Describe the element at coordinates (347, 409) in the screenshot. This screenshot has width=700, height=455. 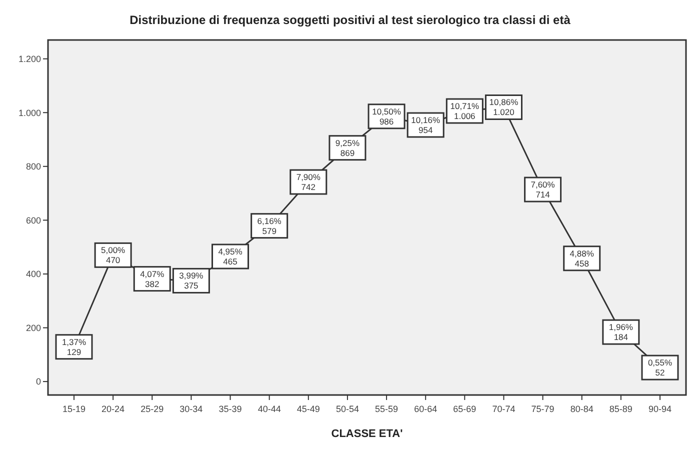
I see `x-tick-label: 50-54` at that location.